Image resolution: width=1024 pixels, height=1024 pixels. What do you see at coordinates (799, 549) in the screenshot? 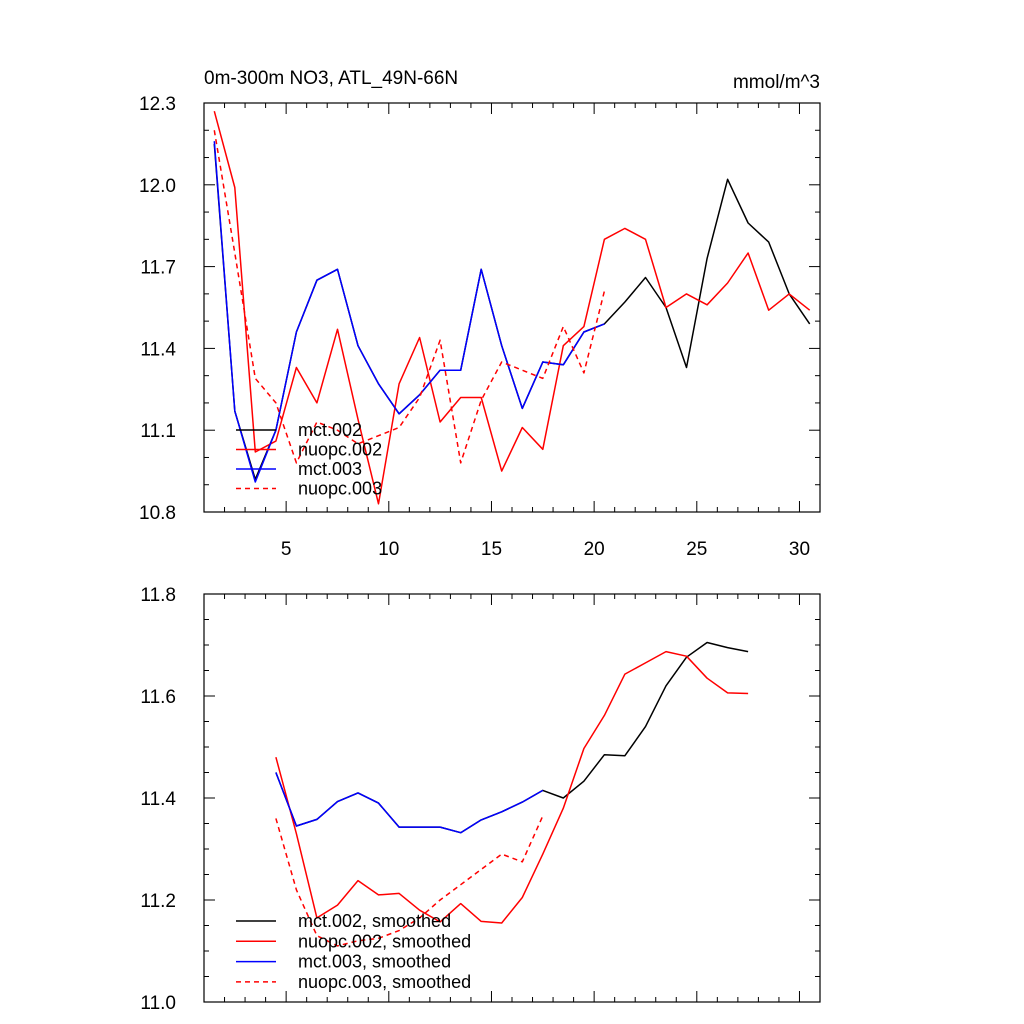
I see `top-x-tick-label: 30` at bounding box center [799, 549].